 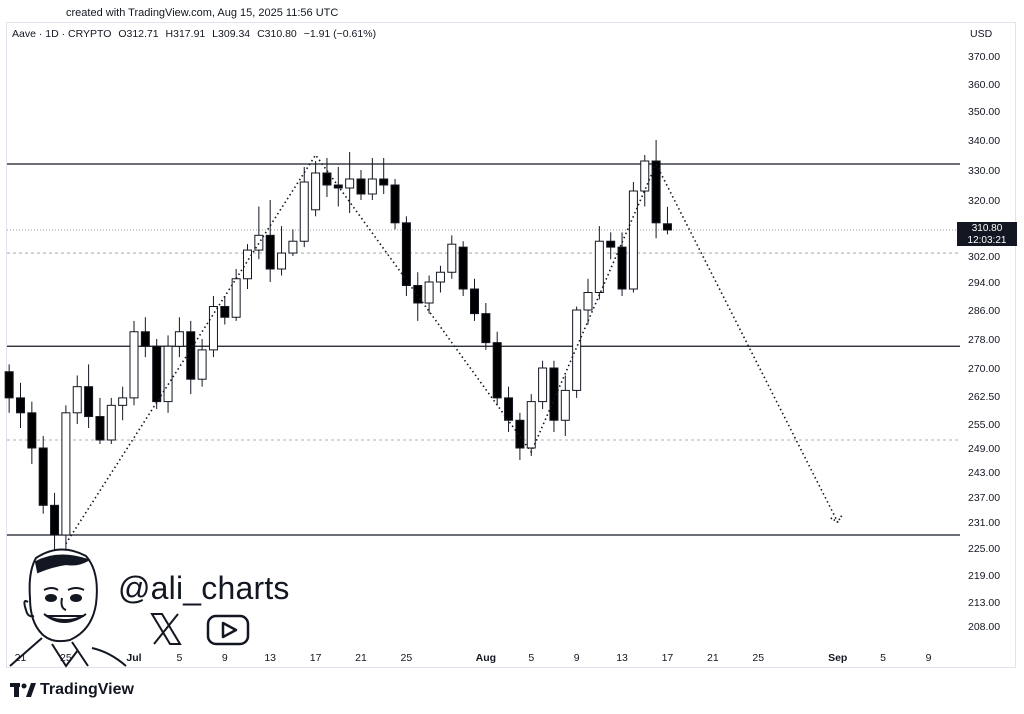 I want to click on time-tick-label: Aug, so click(x=486, y=658).